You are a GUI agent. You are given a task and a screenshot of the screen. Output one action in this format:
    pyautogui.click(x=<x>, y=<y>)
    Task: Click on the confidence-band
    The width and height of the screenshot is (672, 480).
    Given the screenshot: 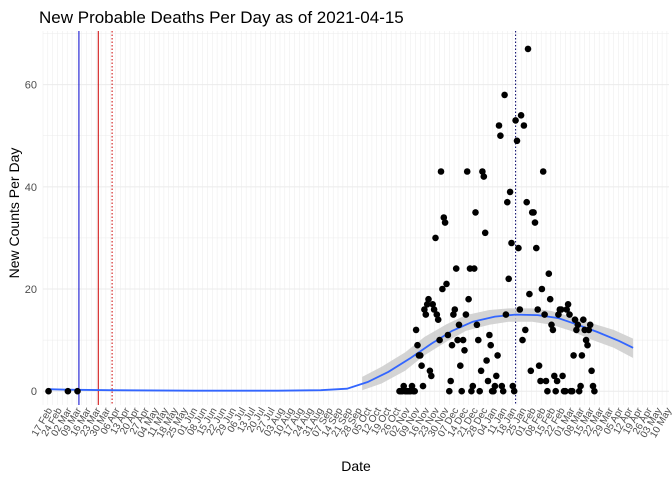 What is the action you would take?
    pyautogui.click(x=498, y=349)
    